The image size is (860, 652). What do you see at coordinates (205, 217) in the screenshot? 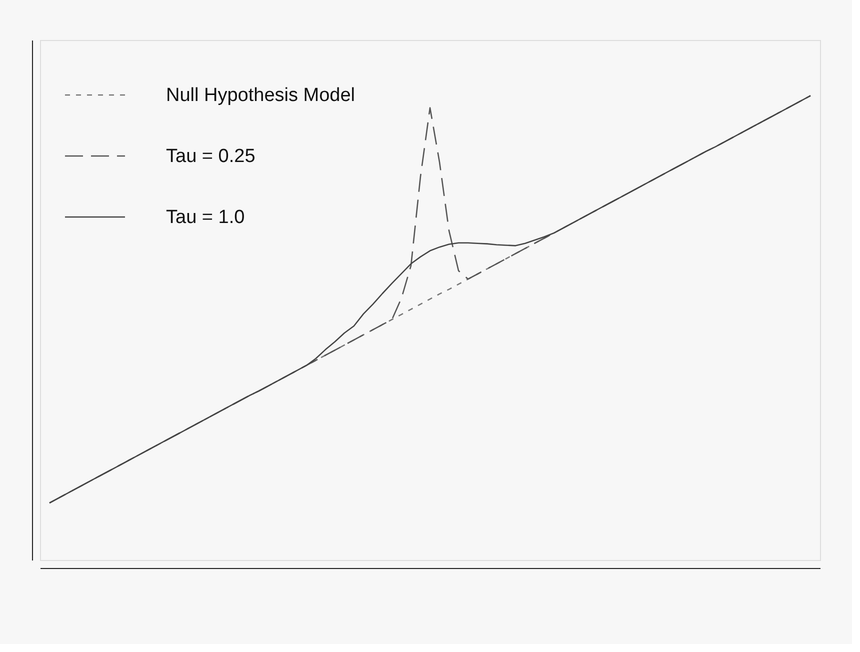
I see `legend-label: Tau = 1.0` at bounding box center [205, 217].